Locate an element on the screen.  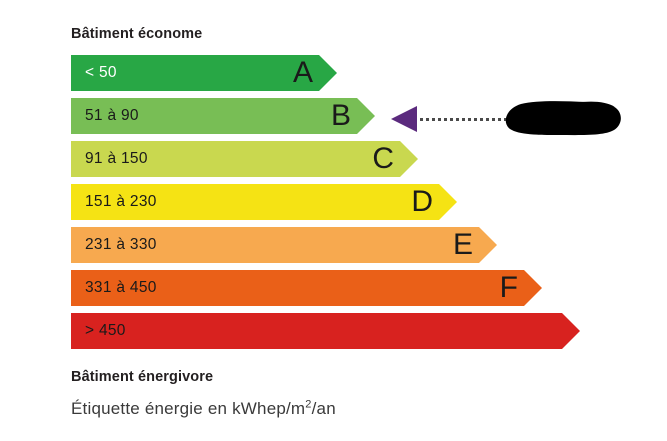
unit-caption-suffix: /an is located at coordinates (323, 408).